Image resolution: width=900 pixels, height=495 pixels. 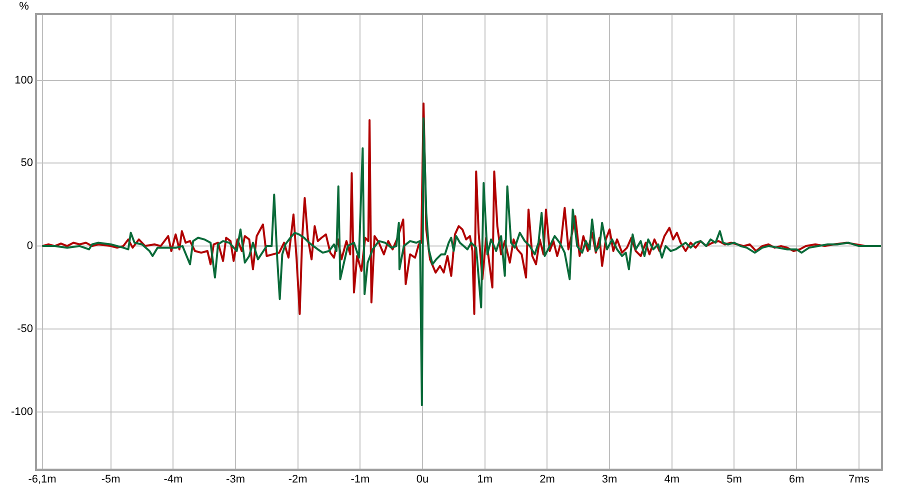 I want to click on x-tick-label: 6m, so click(x=796, y=479).